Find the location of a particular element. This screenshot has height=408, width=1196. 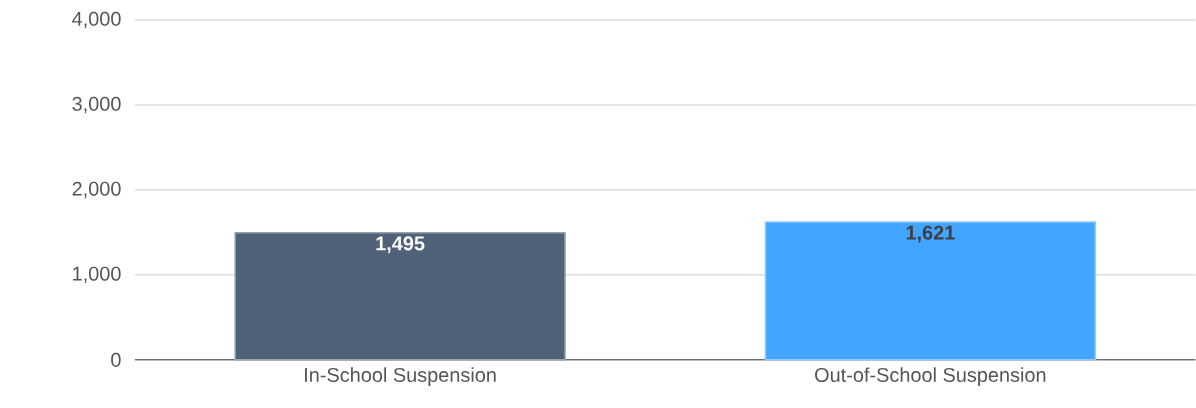

y-tick-label: 2,000 is located at coordinates (96, 190).